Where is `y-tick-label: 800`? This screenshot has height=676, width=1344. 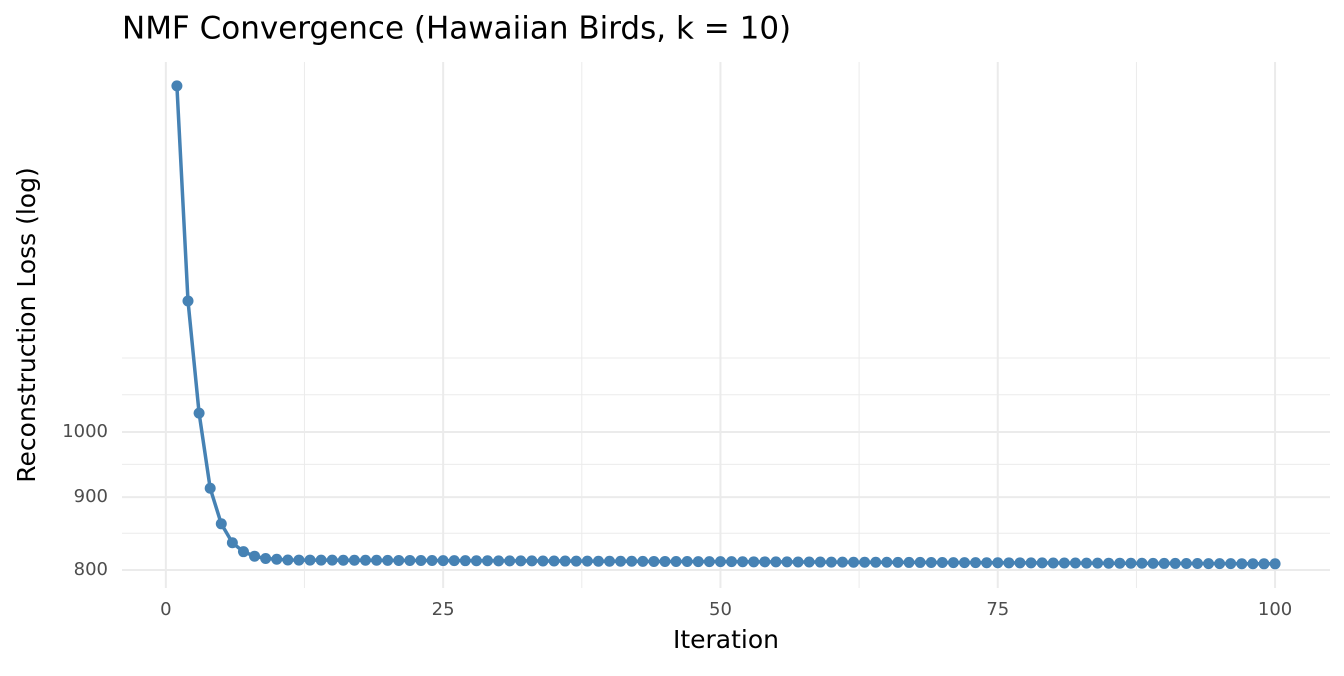 y-tick-label: 800 is located at coordinates (91, 569).